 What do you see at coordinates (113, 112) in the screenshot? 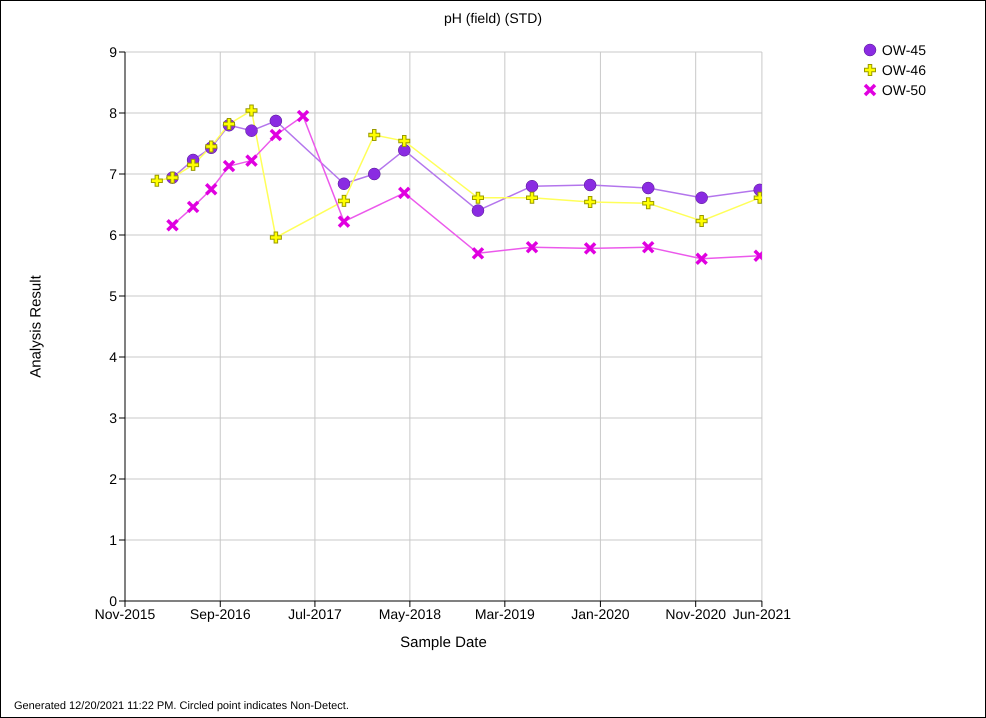
I see `y-tick-label: 8` at bounding box center [113, 112].